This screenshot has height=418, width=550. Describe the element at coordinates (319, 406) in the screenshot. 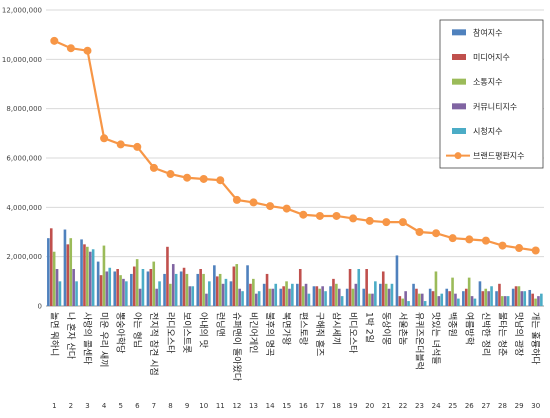

I see `rank-label: 17` at that location.